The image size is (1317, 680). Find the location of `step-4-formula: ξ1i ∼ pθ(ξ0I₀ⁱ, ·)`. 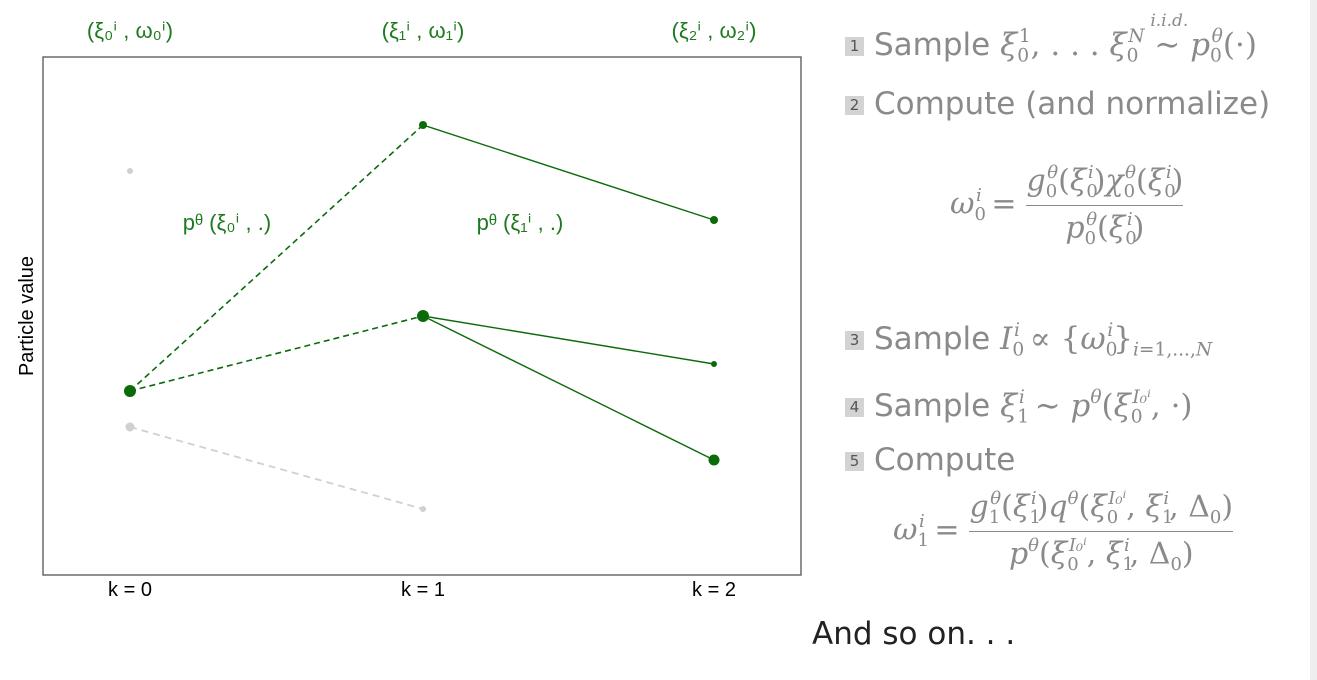

step-4-formula: ξ1i ∼ pθ(ξ0I₀ⁱ, ·) is located at coordinates (1096, 407).